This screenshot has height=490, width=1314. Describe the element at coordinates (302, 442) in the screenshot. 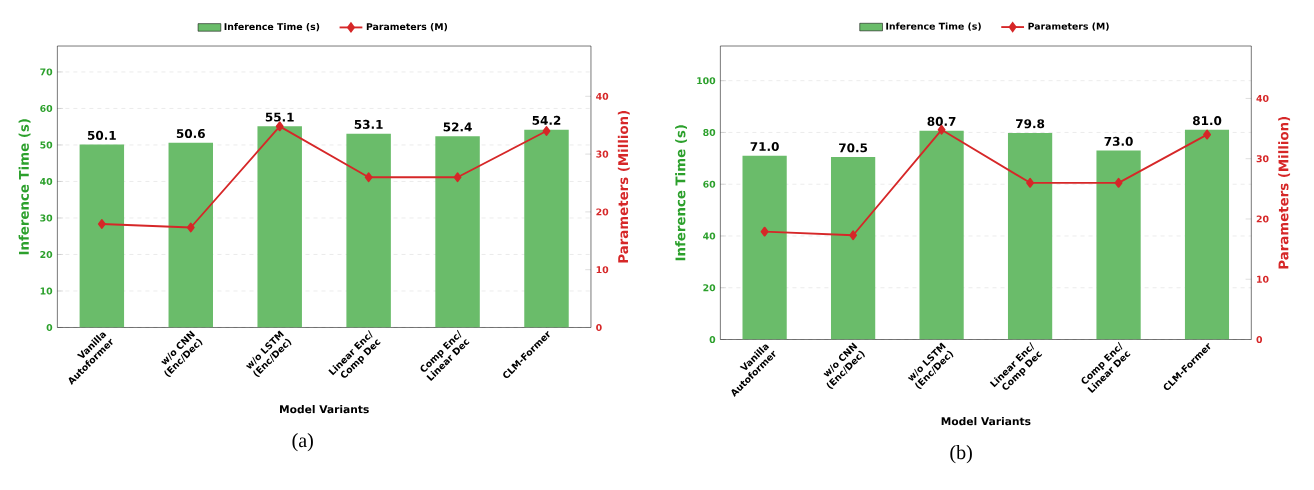

I see `text: (a)` at that location.